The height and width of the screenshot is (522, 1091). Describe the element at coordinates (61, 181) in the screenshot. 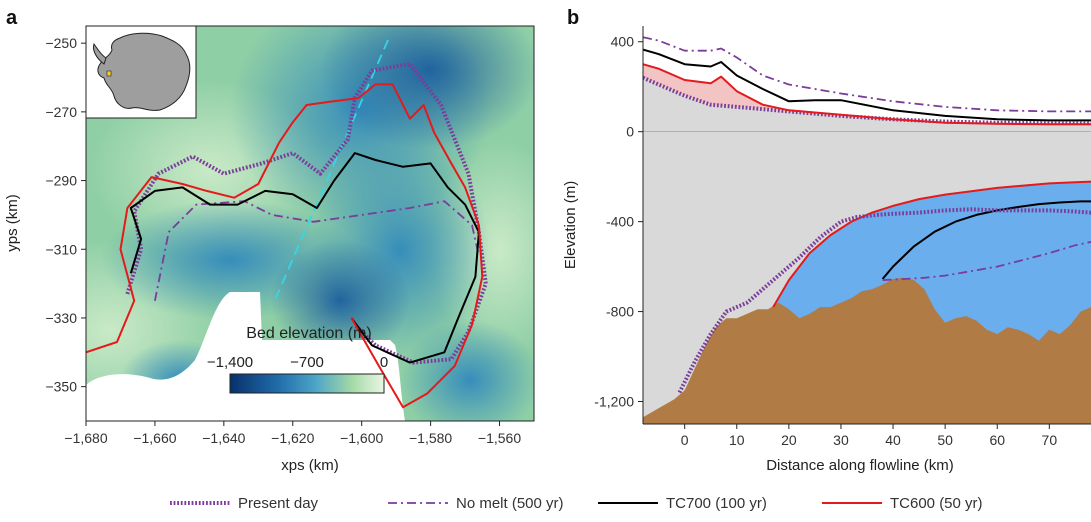

I see `panel-a-ytick-label: −290` at that location.